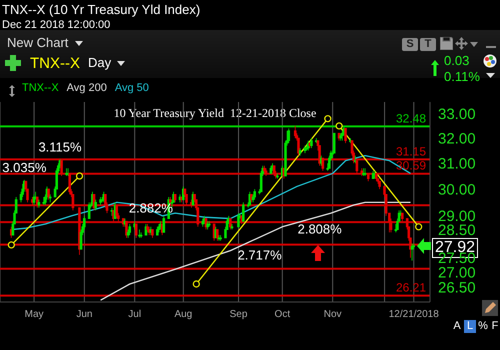 The width and height of the screenshot is (500, 350). I want to click on annotation: 3.115%, so click(60, 146).